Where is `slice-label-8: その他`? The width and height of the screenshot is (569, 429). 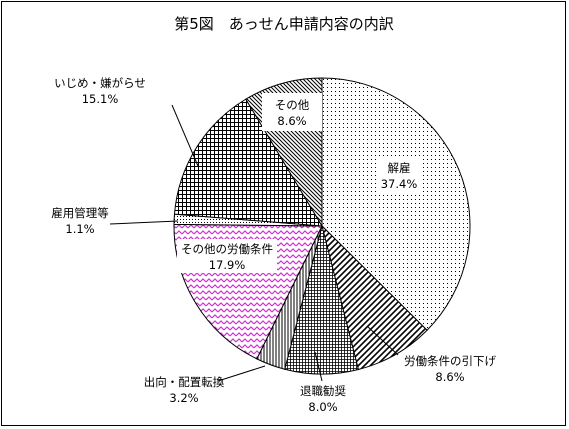
slice-label-8: その他 is located at coordinates (292, 105).